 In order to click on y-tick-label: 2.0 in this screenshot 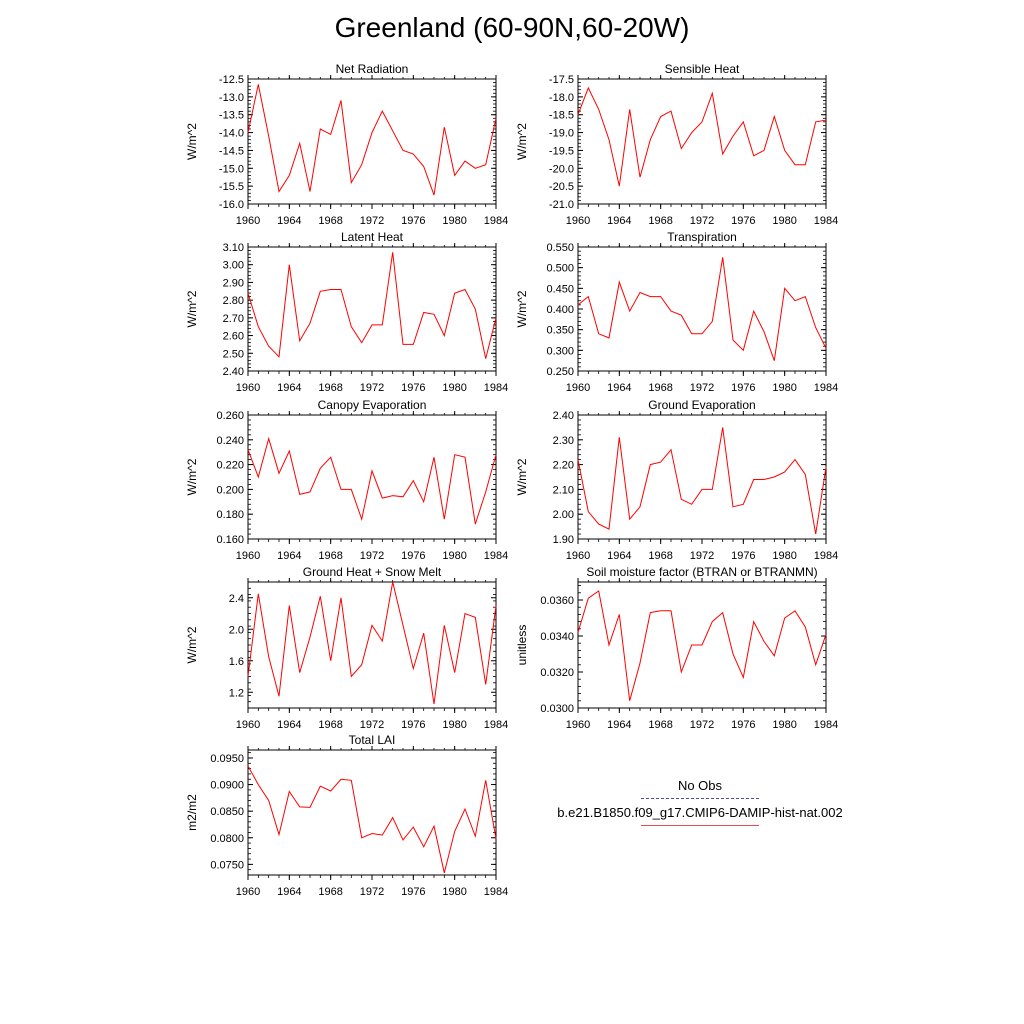, I will do `click(236, 630)`.